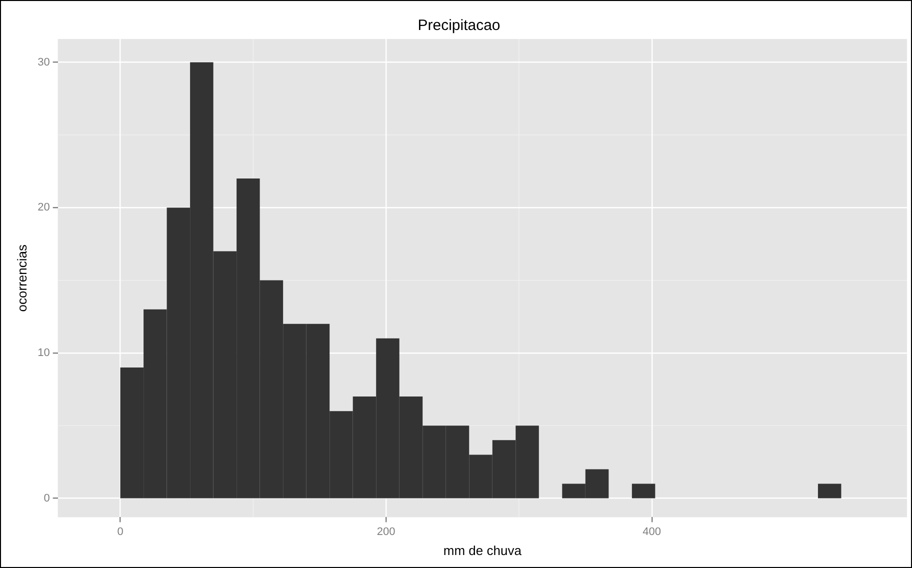 The image size is (912, 568). What do you see at coordinates (44, 208) in the screenshot?
I see `y-tick-label: 20` at bounding box center [44, 208].